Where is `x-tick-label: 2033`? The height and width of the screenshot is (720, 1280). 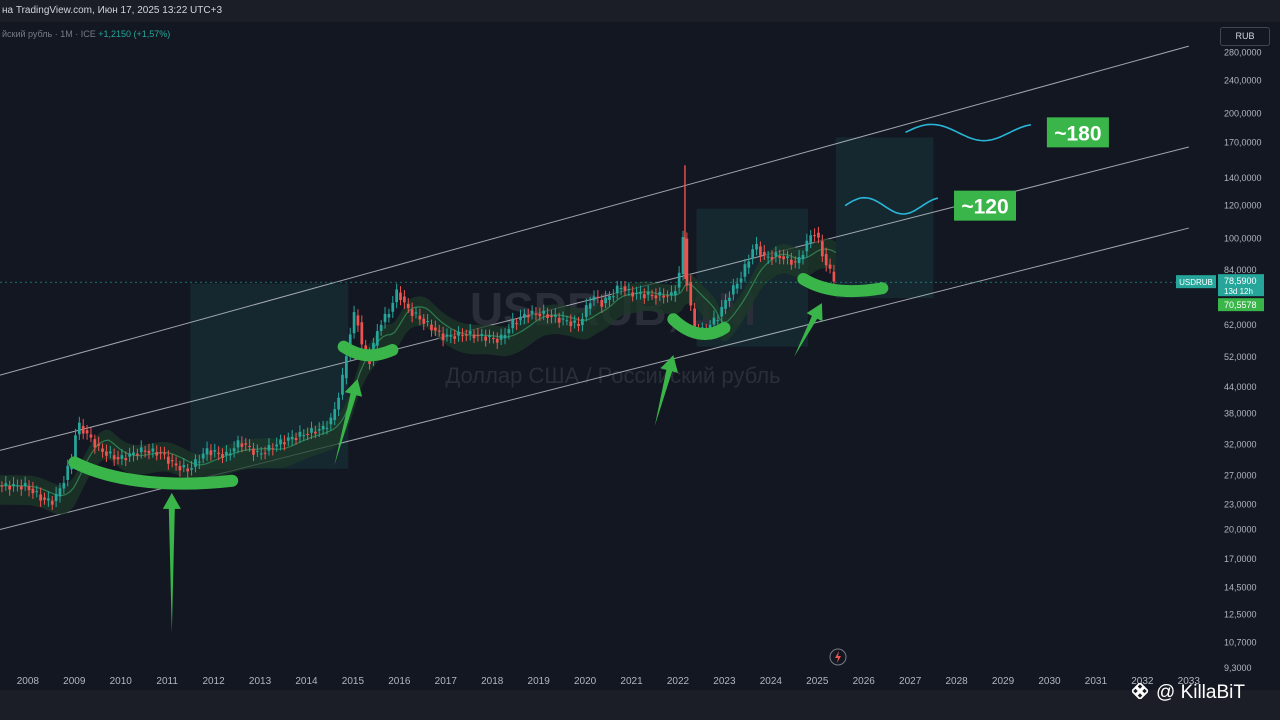 x-tick-label: 2033 is located at coordinates (1189, 681).